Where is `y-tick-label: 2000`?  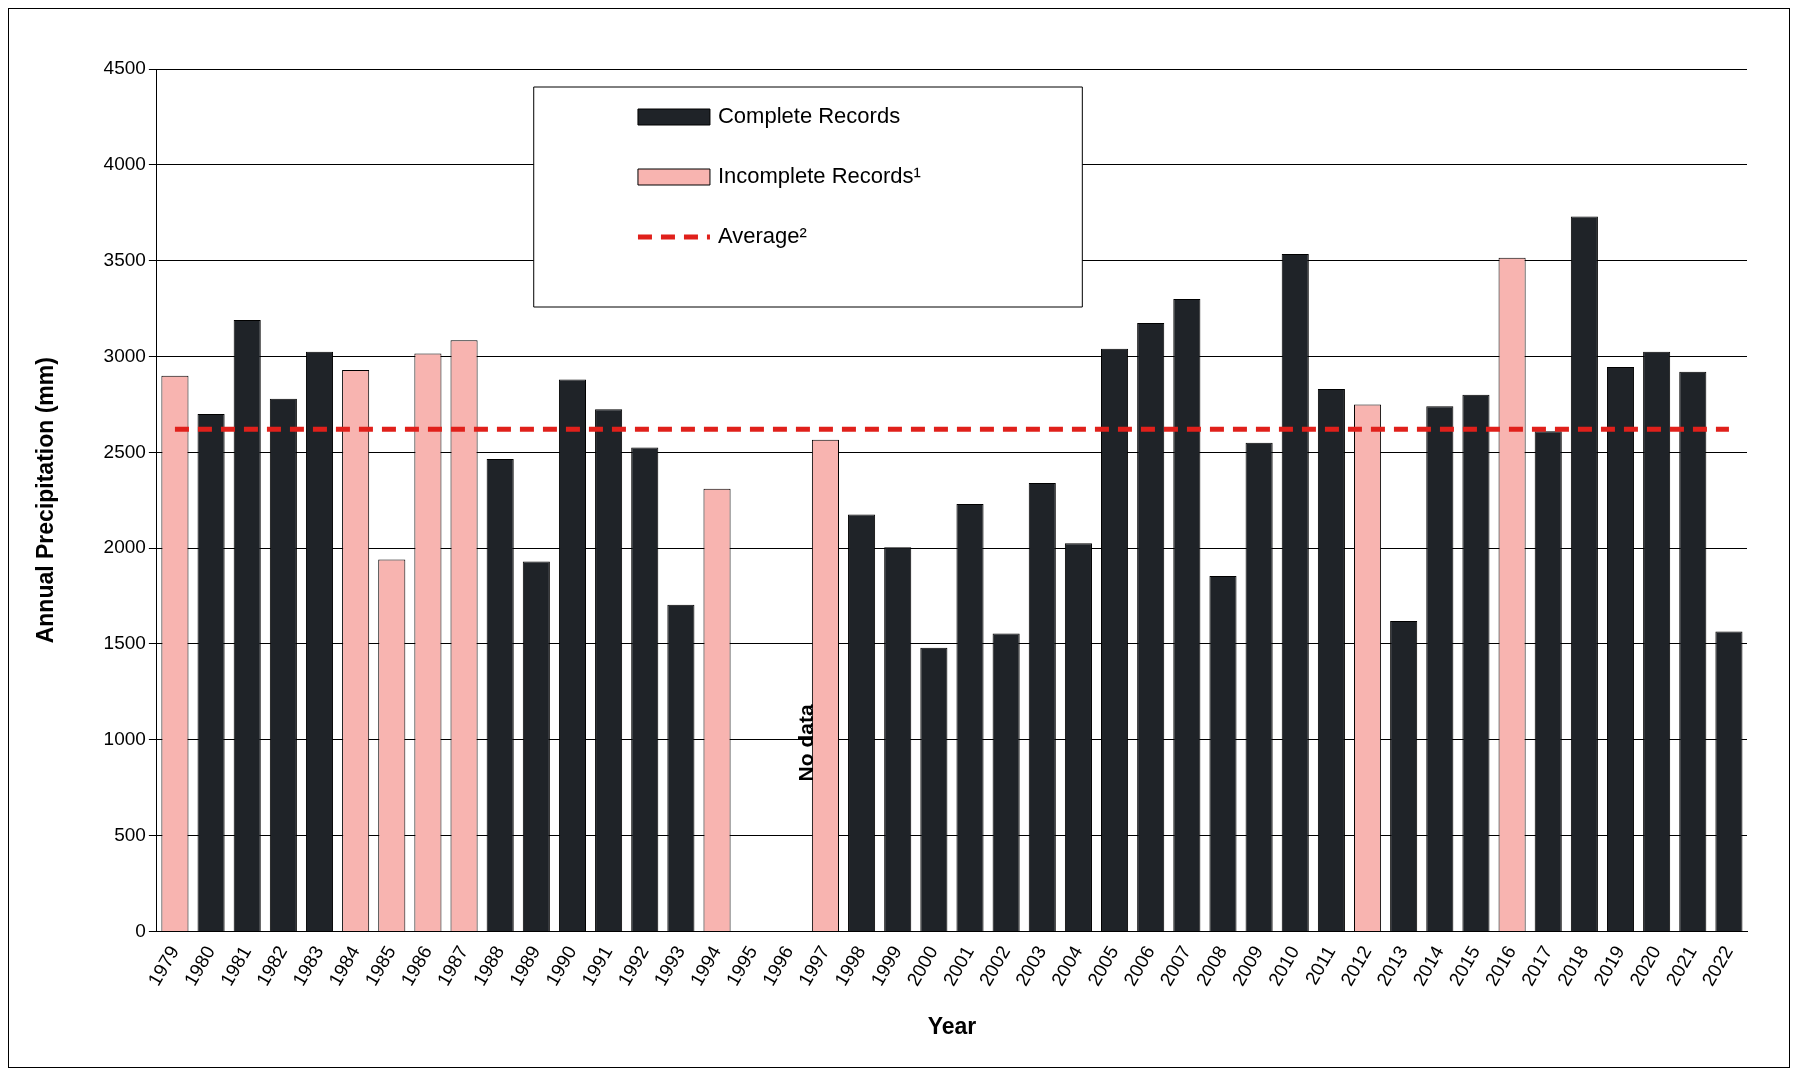
y-tick-label: 2000 is located at coordinates (124, 547).